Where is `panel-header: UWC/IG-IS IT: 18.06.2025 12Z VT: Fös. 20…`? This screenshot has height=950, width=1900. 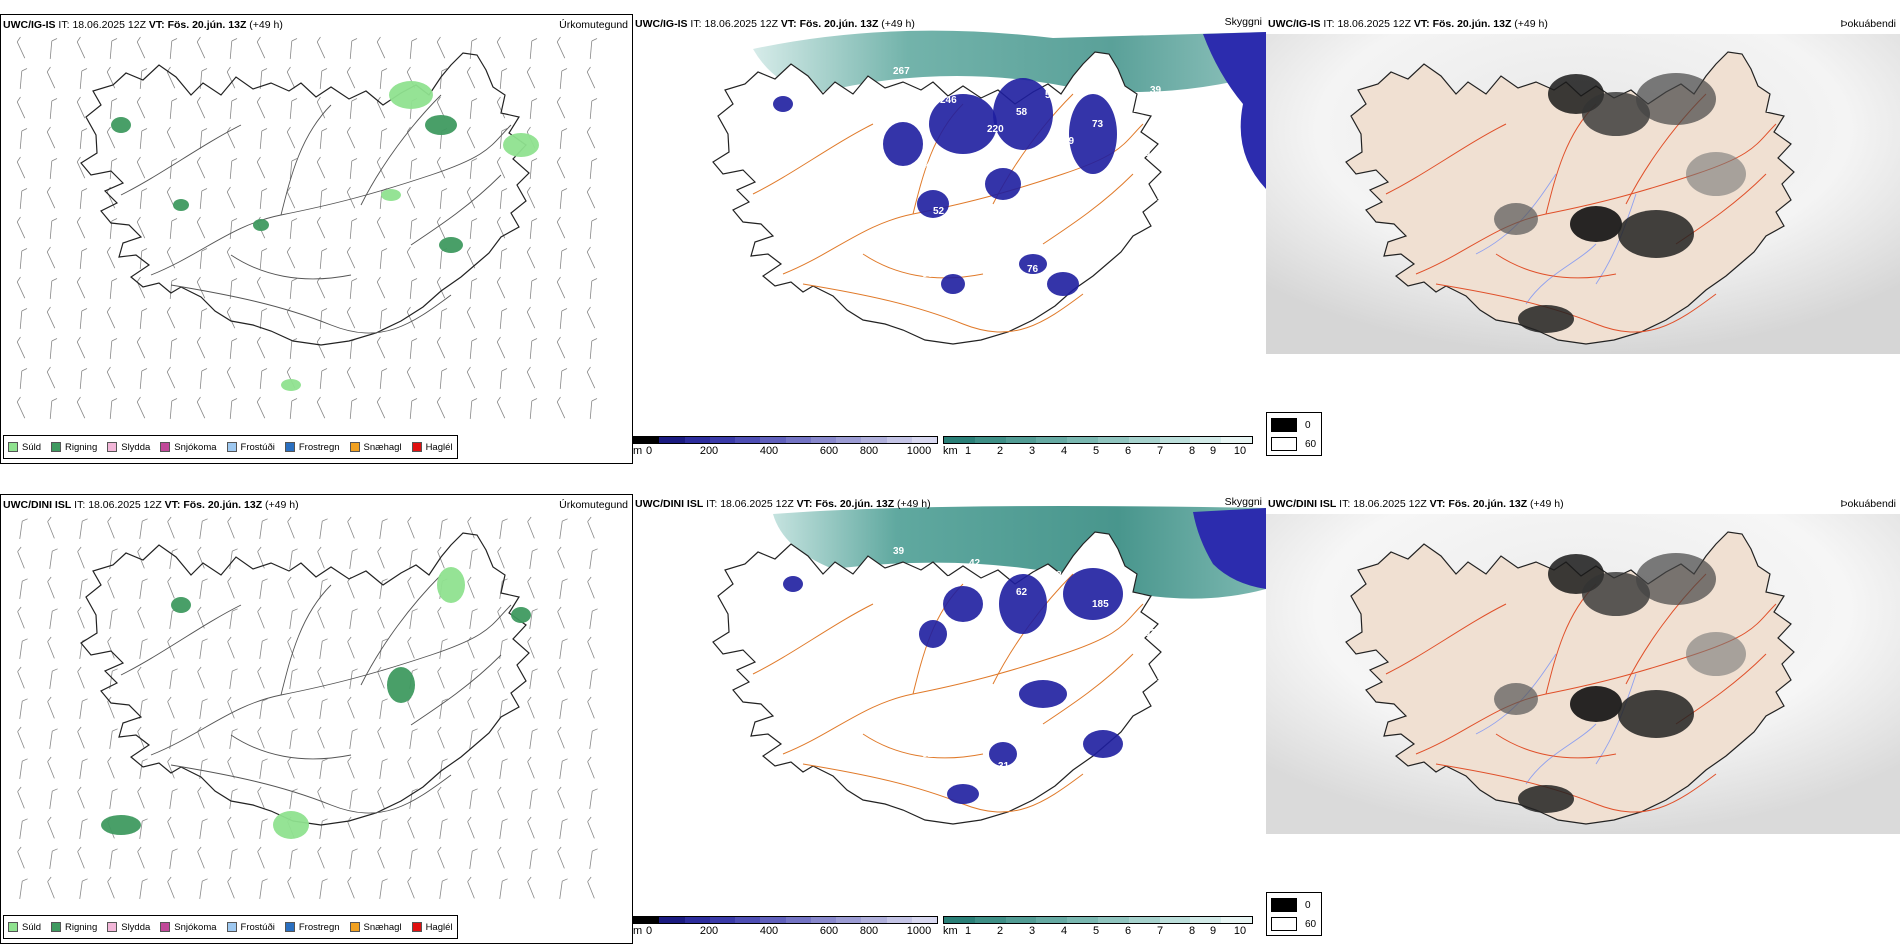
panel-header: UWC/IG-IS IT: 18.06.2025 12Z VT: Fös. 20… is located at coordinates (1408, 24).